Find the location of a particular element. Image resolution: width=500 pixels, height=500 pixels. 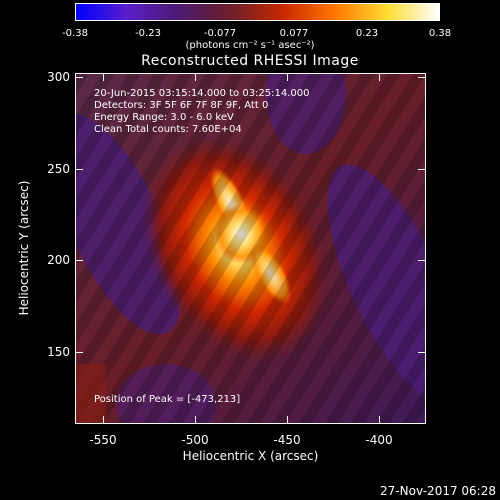

x-axis-label: Heliocentric X (arcsec) is located at coordinates (250, 456).